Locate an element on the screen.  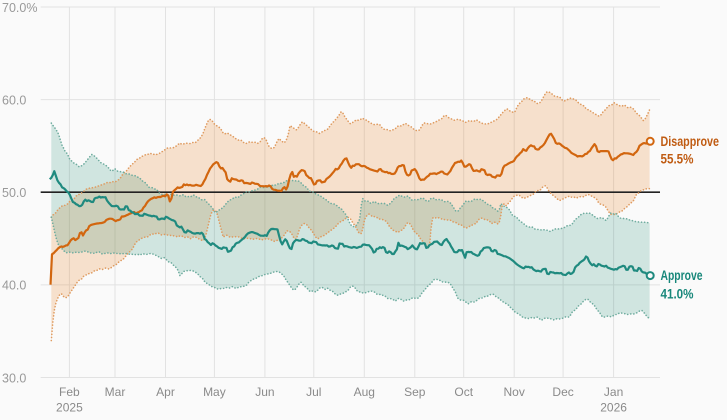
svg-text: 55.5% is located at coordinates (677, 158).